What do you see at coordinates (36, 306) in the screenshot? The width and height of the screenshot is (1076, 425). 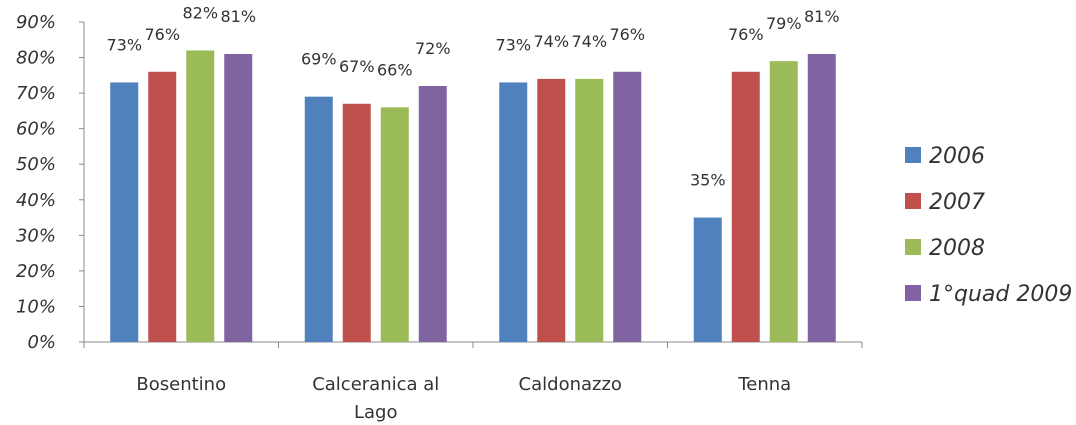 I see `y-tick-label: 10%` at bounding box center [36, 306].